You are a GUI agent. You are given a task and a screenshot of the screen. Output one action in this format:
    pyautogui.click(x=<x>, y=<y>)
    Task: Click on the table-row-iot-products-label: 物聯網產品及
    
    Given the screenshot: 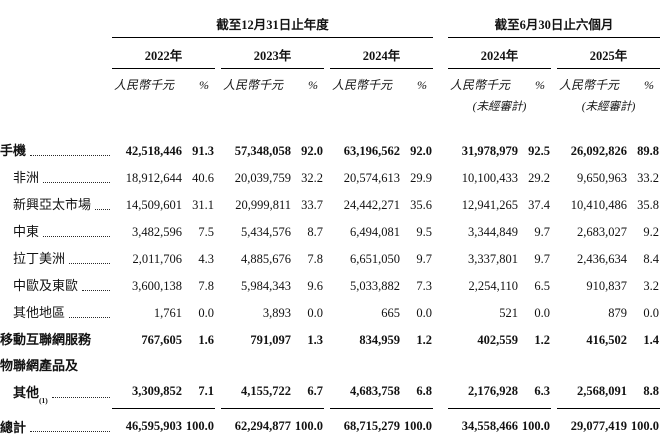 What is the action you would take?
    pyautogui.click(x=330, y=366)
    